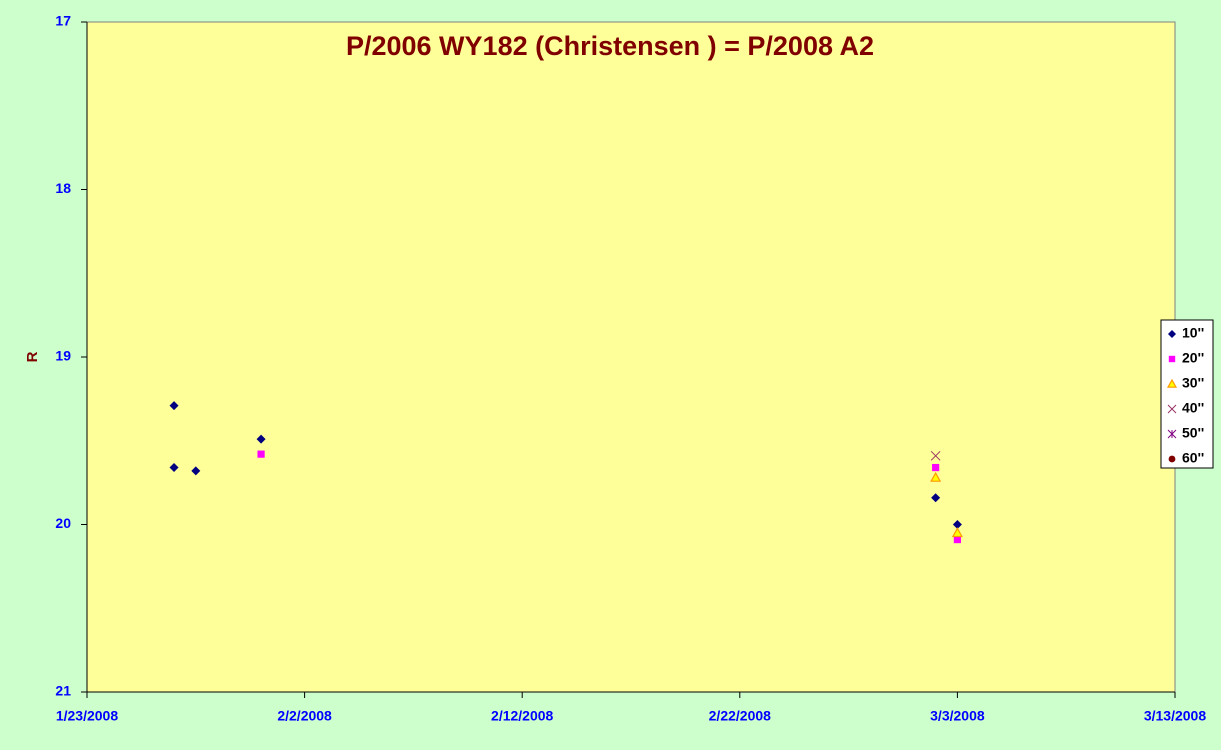 This screenshot has width=1221, height=750. What do you see at coordinates (1193, 383) in the screenshot?
I see `legend-label: 30''` at bounding box center [1193, 383].